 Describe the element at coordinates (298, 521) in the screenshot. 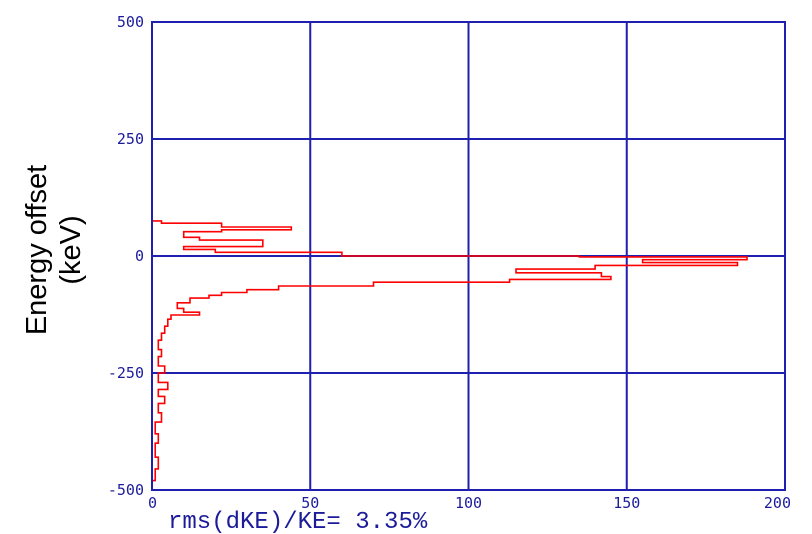

I see `rms-annotation: rms(dKE)/KE= 3.35%` at that location.